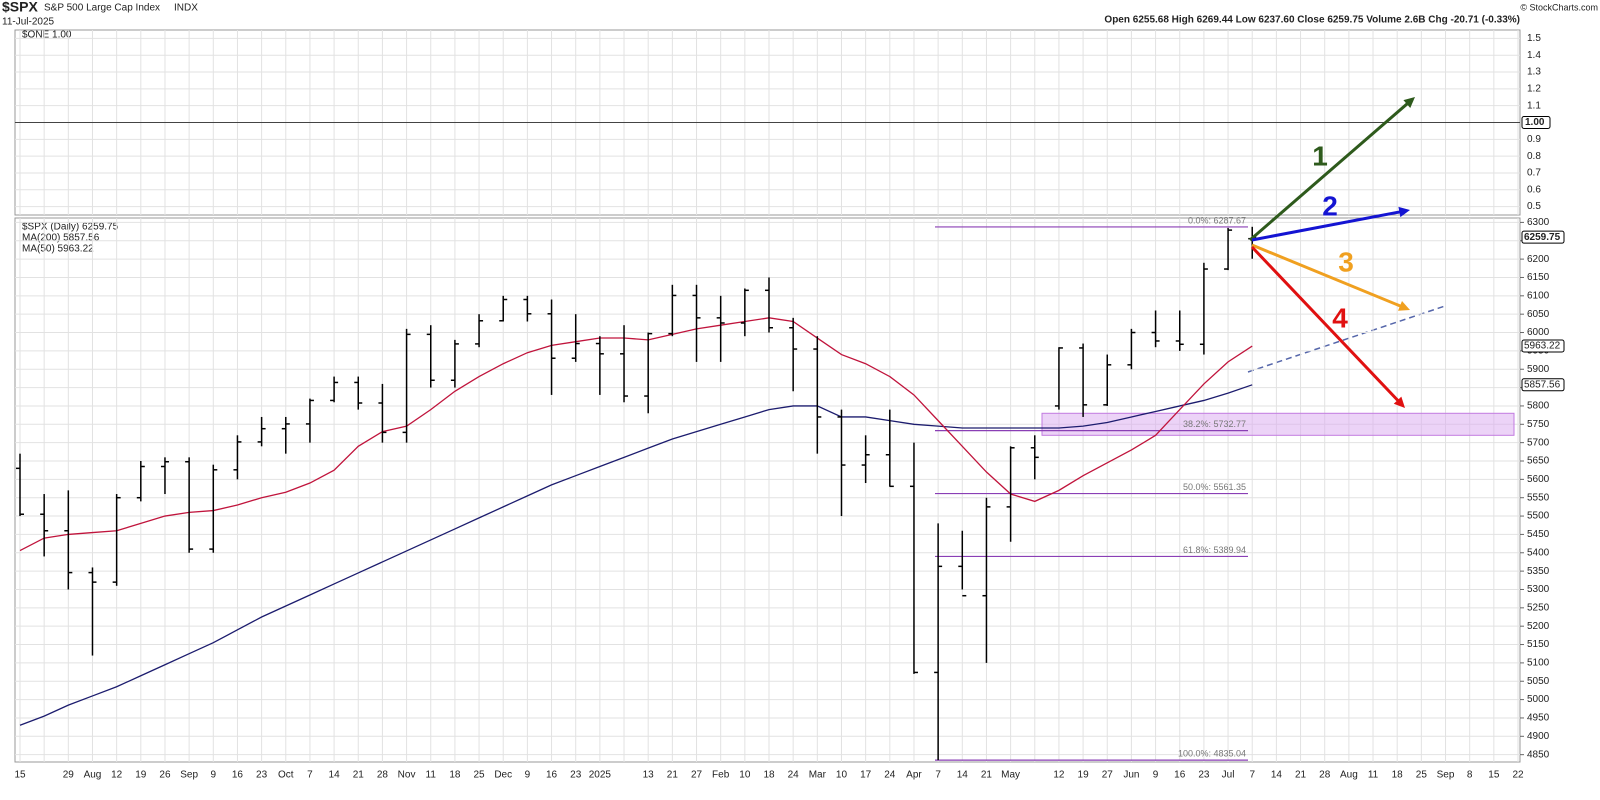  I want to click on value-tag-box, so click(1536, 122).